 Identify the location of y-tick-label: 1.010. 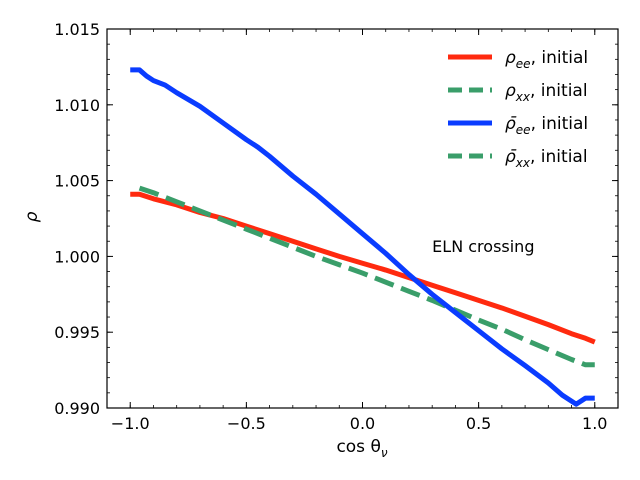
(77, 105).